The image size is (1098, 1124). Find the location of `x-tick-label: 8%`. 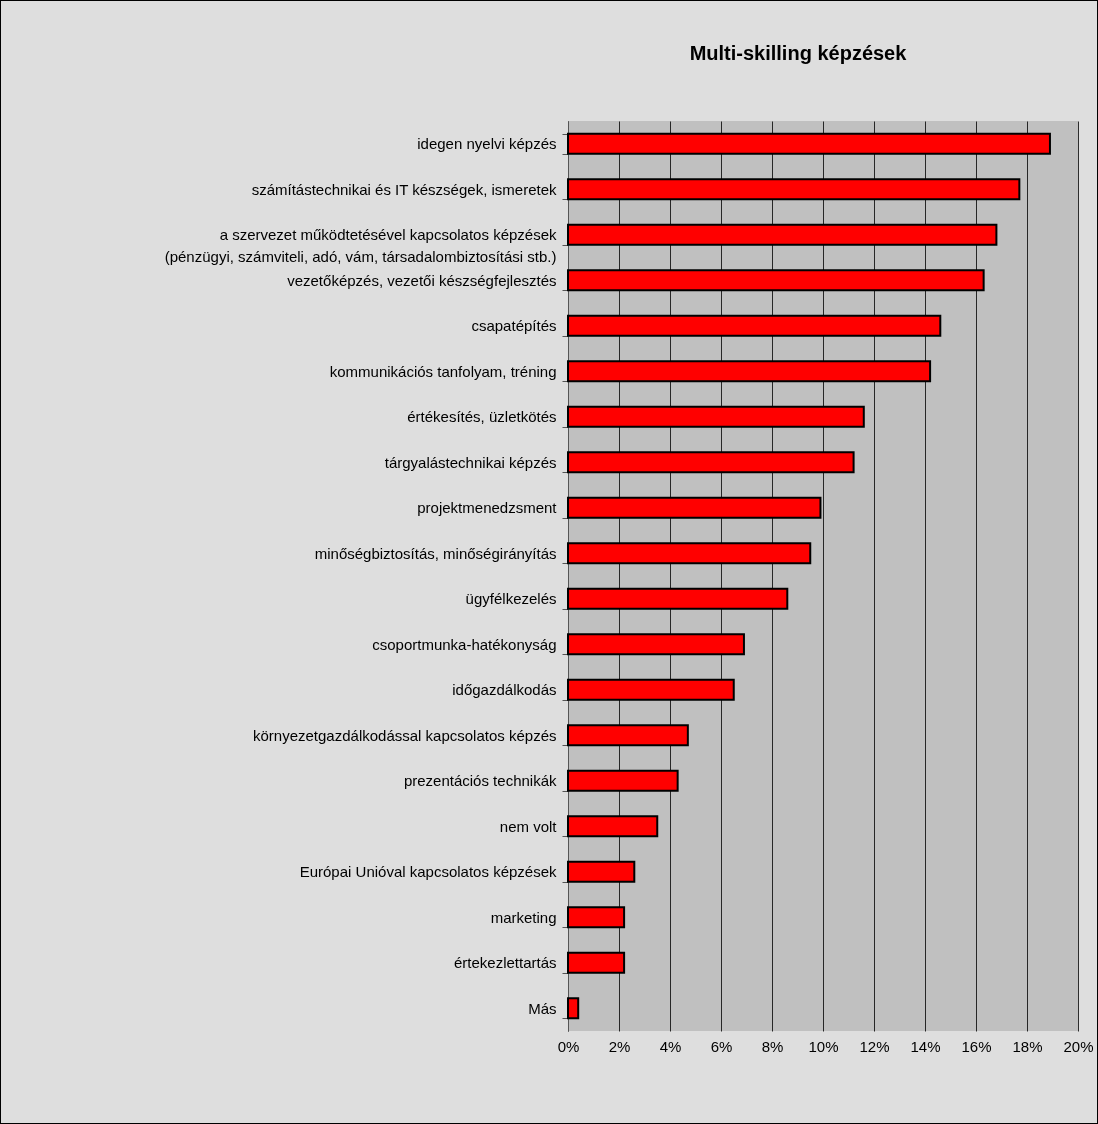

x-tick-label: 8% is located at coordinates (772, 1046).